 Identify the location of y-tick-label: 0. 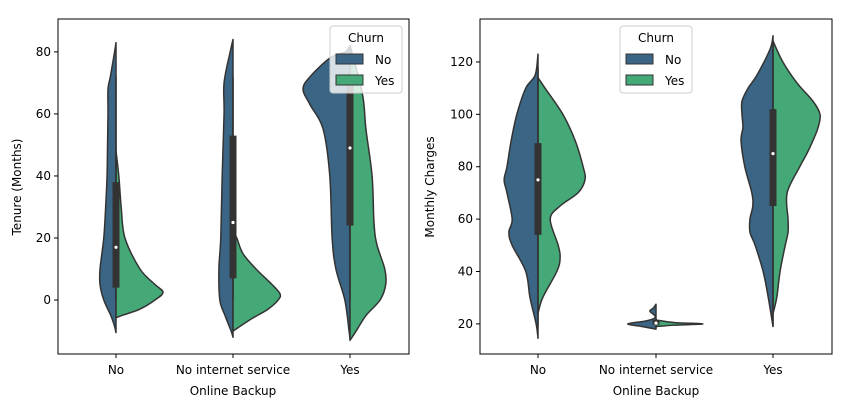
(47, 300).